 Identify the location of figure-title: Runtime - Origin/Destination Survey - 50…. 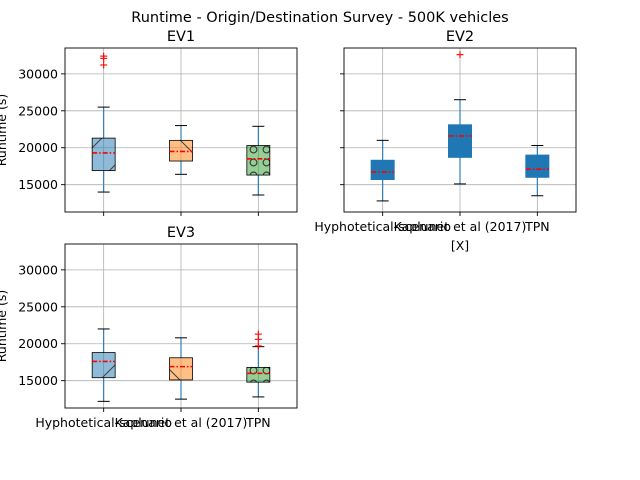
(319, 18).